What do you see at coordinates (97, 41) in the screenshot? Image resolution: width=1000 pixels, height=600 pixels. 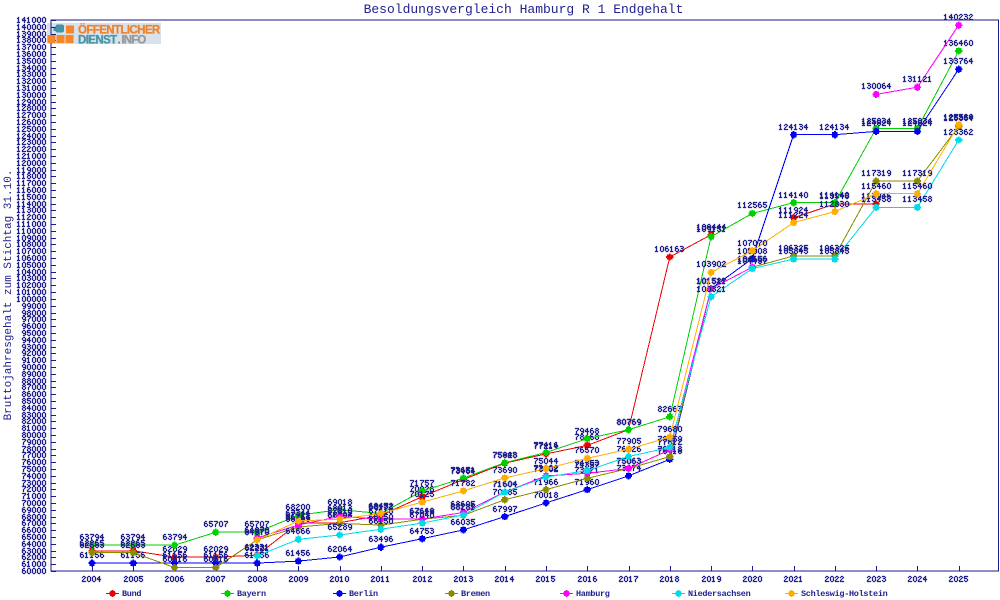 I see `svg-text: DIENST` at bounding box center [97, 41].